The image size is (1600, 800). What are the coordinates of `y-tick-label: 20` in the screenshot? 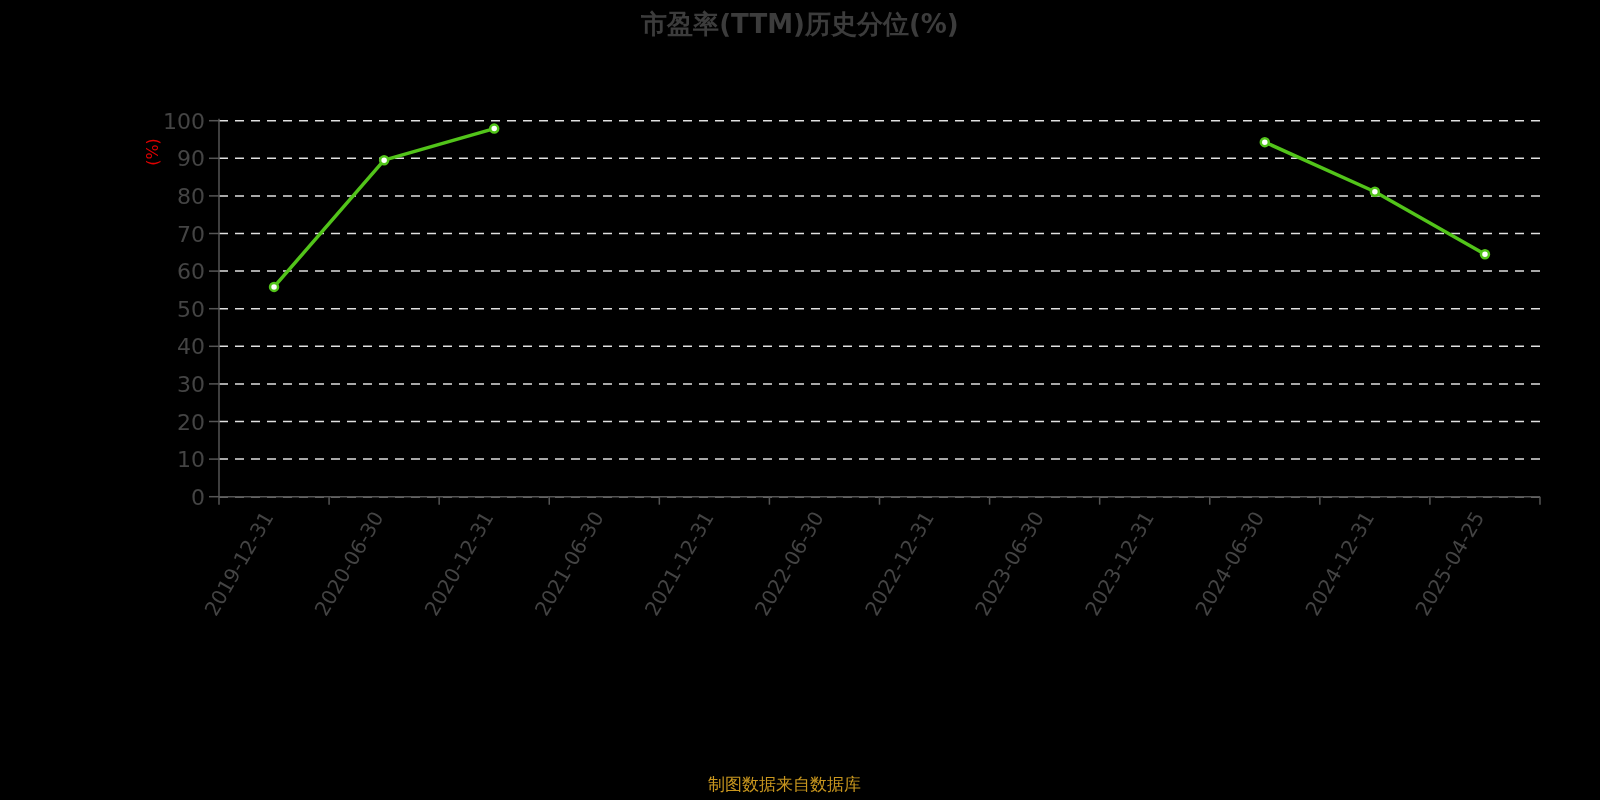 It's located at (191, 422).